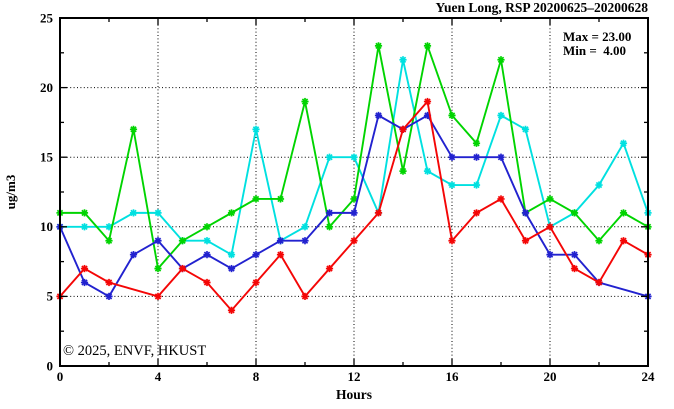 This screenshot has width=674, height=409. What do you see at coordinates (10, 191) in the screenshot?
I see `y-axis-label: ug/m3` at bounding box center [10, 191].